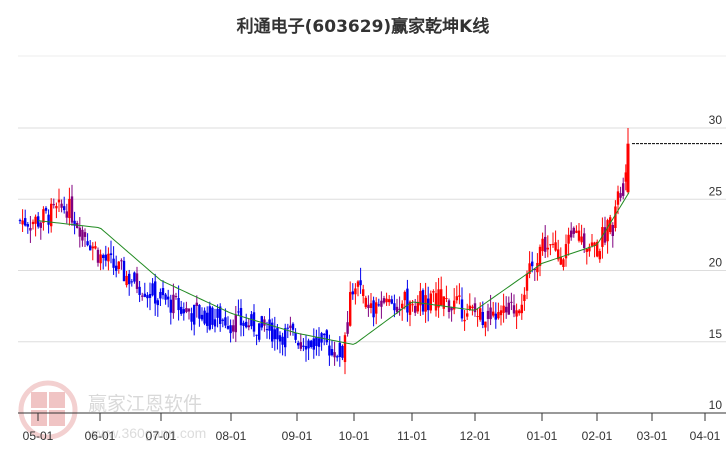  I want to click on x-tick-label: 04-01, so click(705, 436).